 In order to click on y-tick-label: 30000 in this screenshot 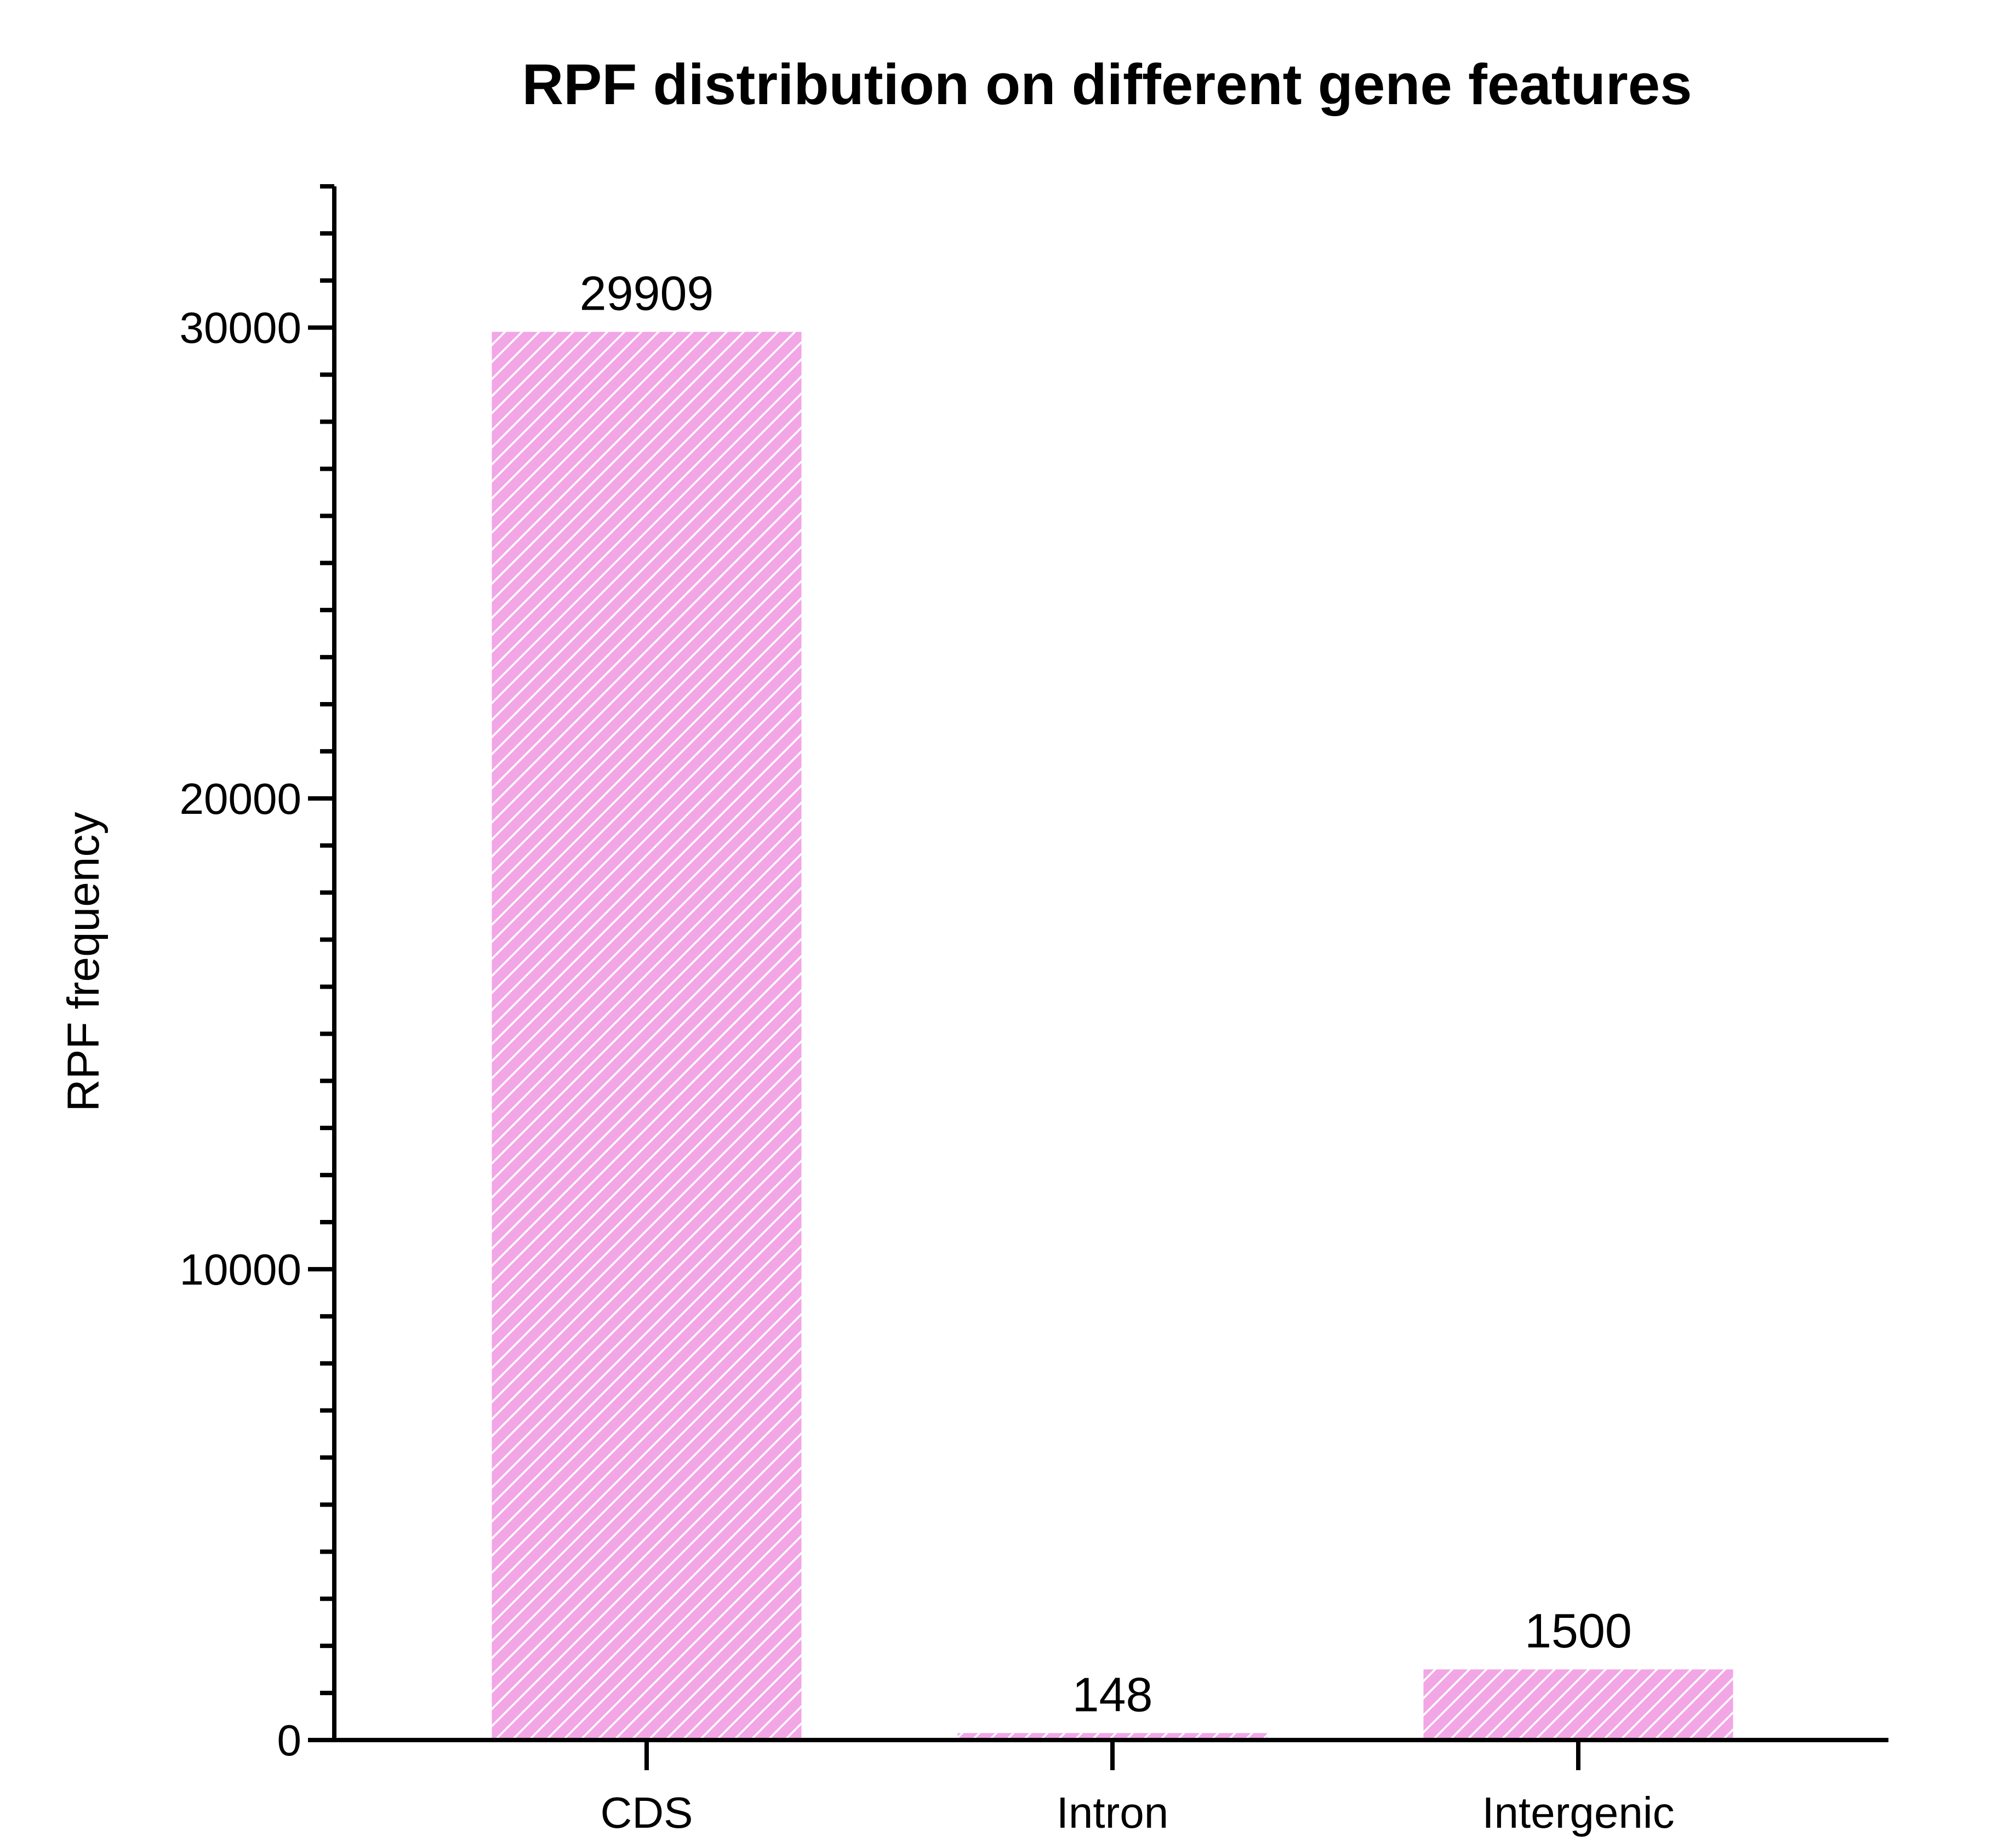, I will do `click(240, 328)`.